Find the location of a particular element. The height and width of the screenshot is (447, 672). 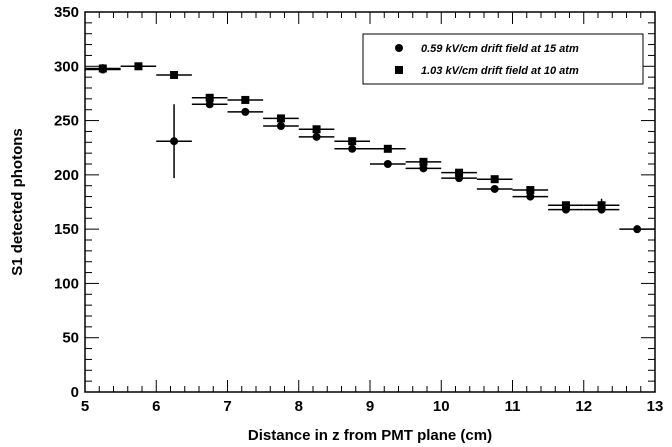

x-tick-label: 6 is located at coordinates (156, 406).